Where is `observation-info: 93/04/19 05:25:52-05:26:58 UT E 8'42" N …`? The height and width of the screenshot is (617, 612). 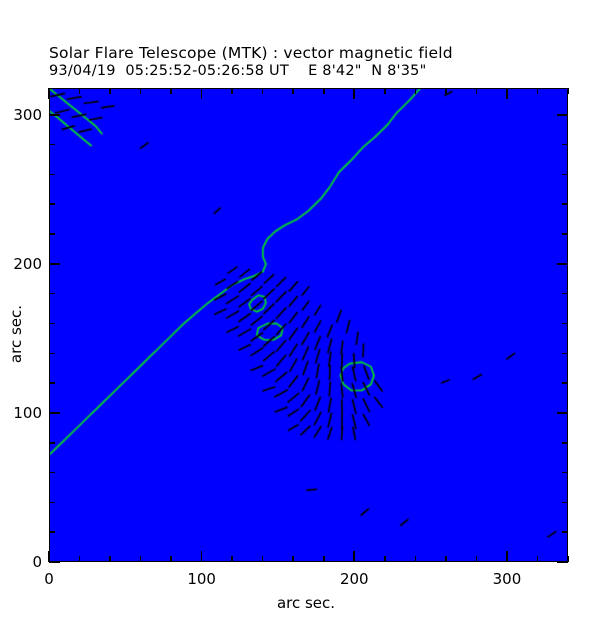
observation-info: 93/04/19 05:25:52-05:26:58 UT E 8'42" N … is located at coordinates (238, 70).